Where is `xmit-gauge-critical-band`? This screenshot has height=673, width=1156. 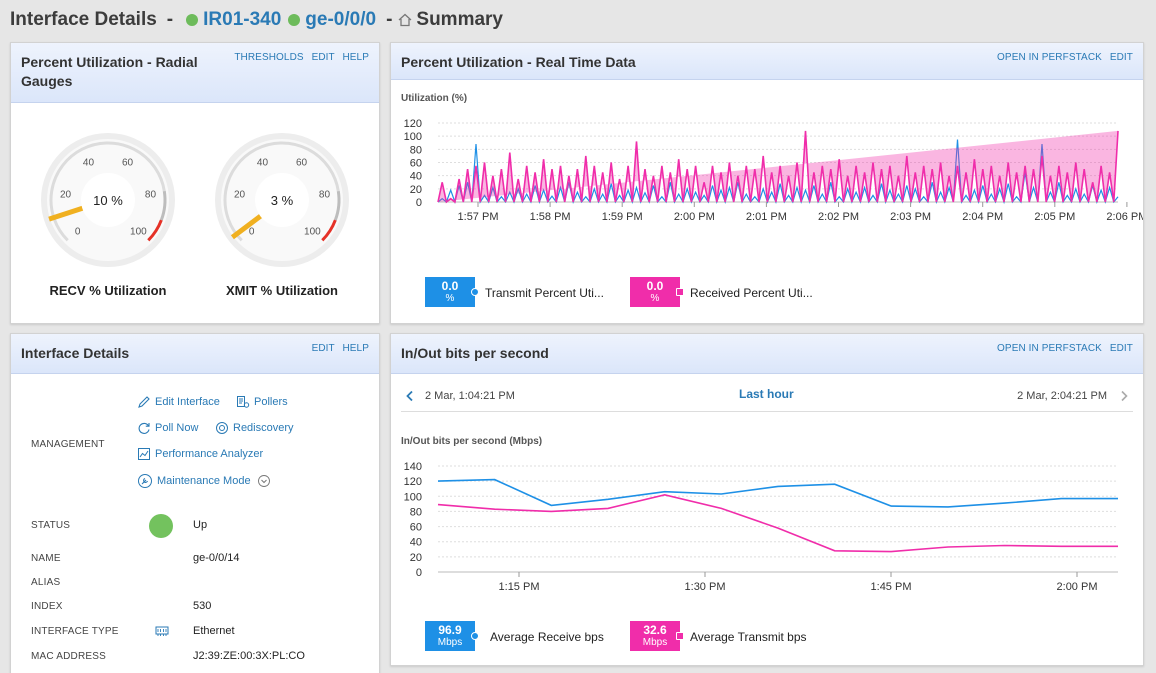
xmit-gauge-critical-band is located at coordinates (329, 230).